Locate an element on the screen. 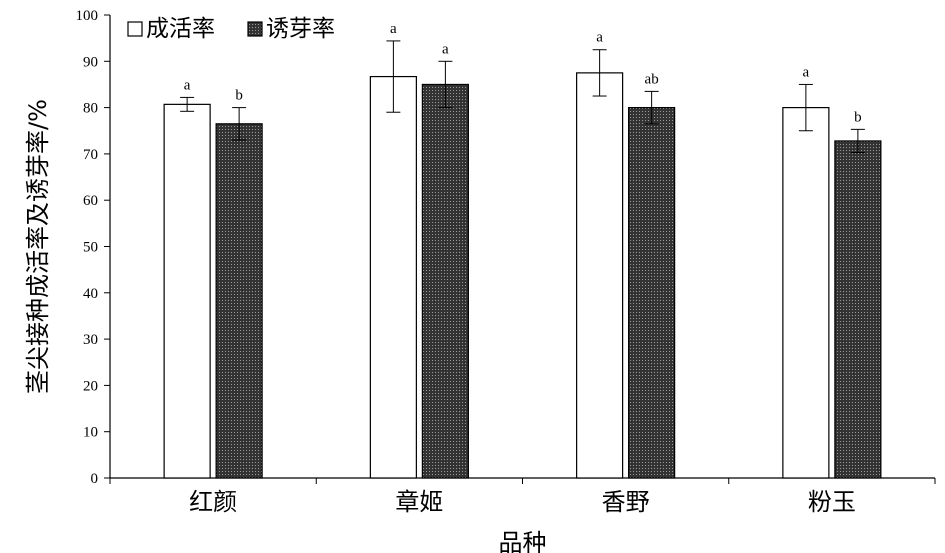  legend-swatch-bud-induction-rate is located at coordinates (255, 29).